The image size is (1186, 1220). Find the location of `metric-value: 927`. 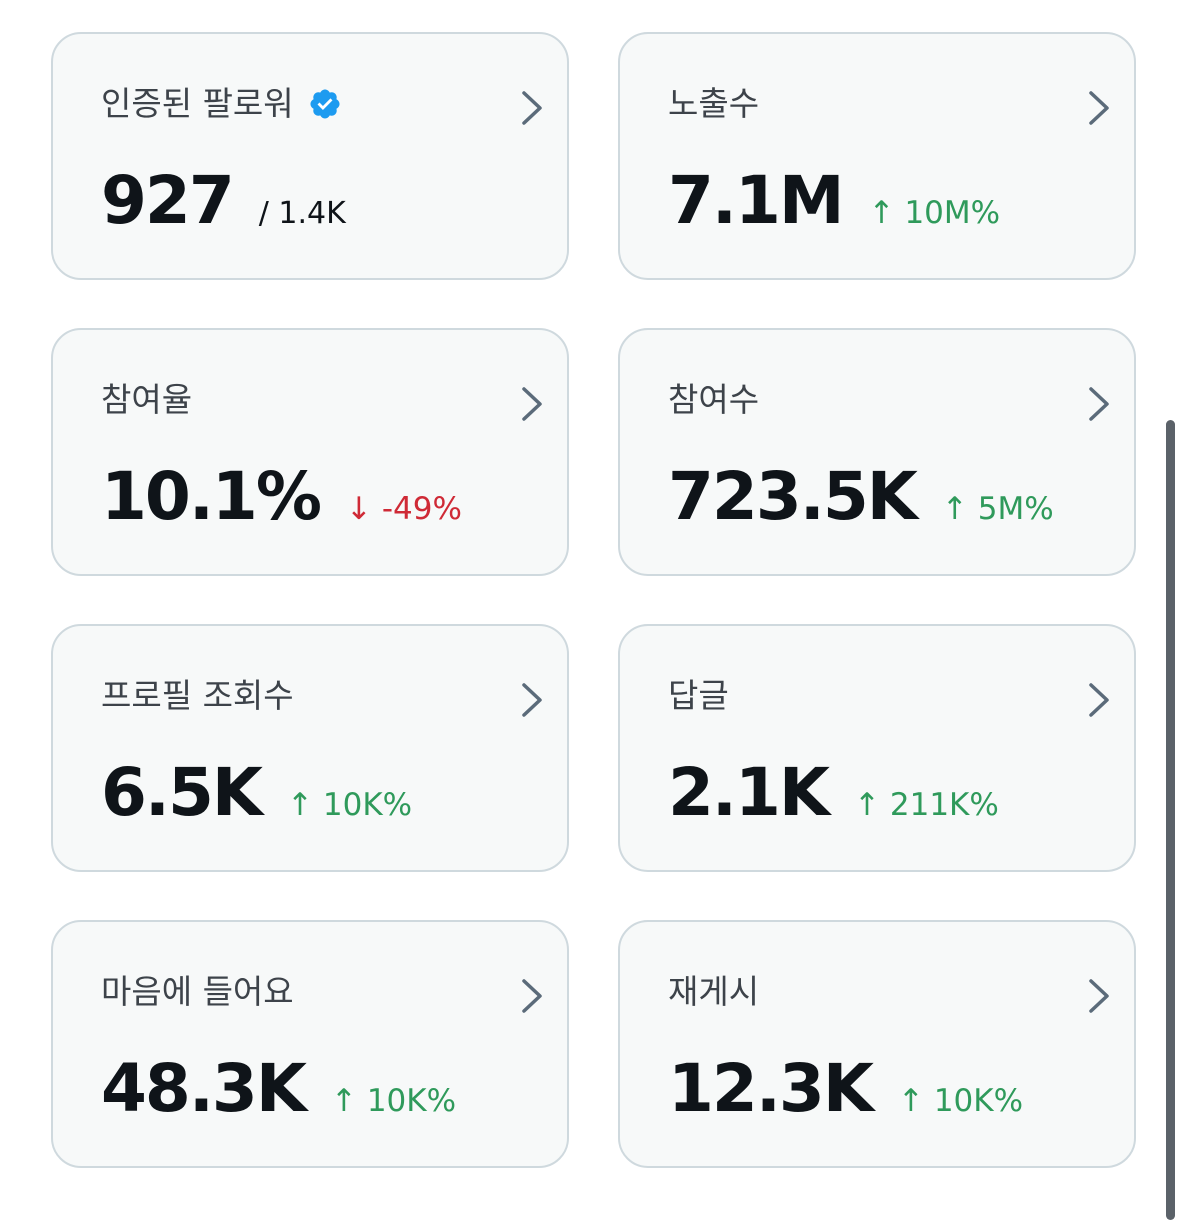

metric-value: 927 is located at coordinates (168, 200).